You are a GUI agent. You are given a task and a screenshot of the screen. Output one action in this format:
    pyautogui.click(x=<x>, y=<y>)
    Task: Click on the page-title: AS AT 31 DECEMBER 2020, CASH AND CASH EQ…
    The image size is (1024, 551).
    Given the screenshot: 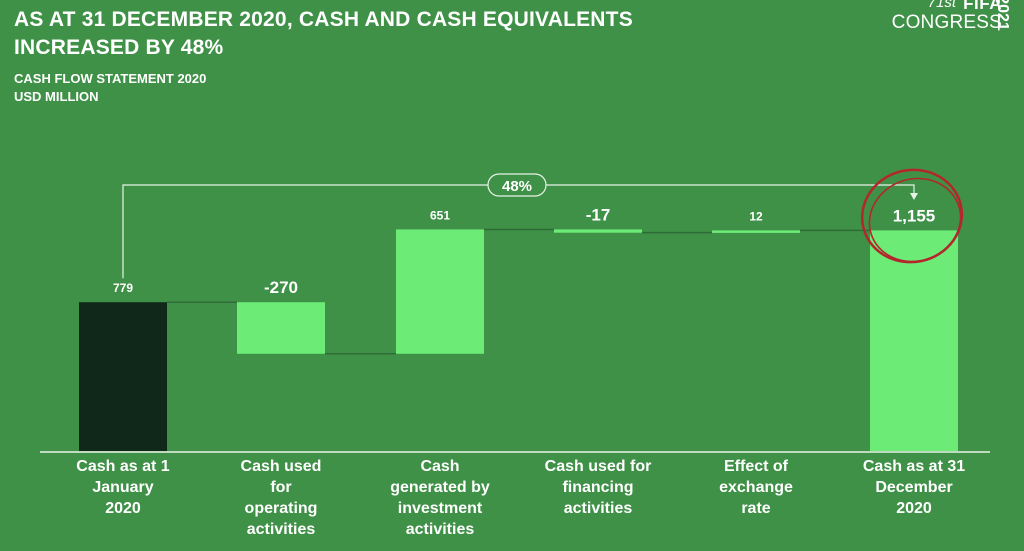 What is the action you would take?
    pyautogui.click(x=323, y=33)
    